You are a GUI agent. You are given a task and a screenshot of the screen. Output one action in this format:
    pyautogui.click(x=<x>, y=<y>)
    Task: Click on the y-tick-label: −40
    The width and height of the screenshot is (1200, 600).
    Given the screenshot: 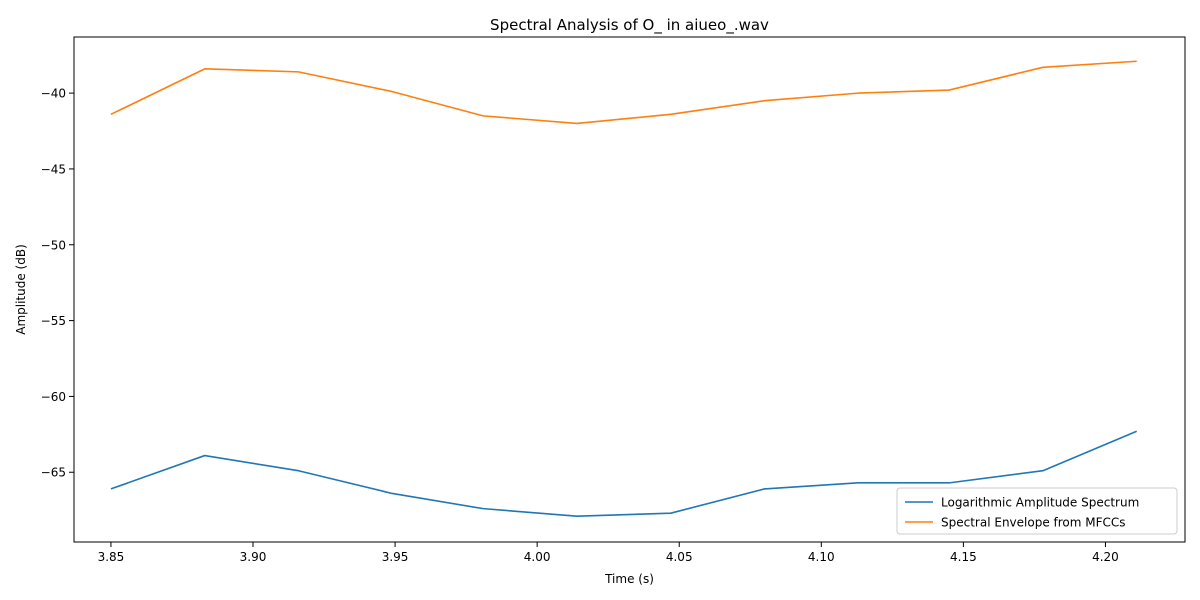 What is the action you would take?
    pyautogui.click(x=53, y=94)
    